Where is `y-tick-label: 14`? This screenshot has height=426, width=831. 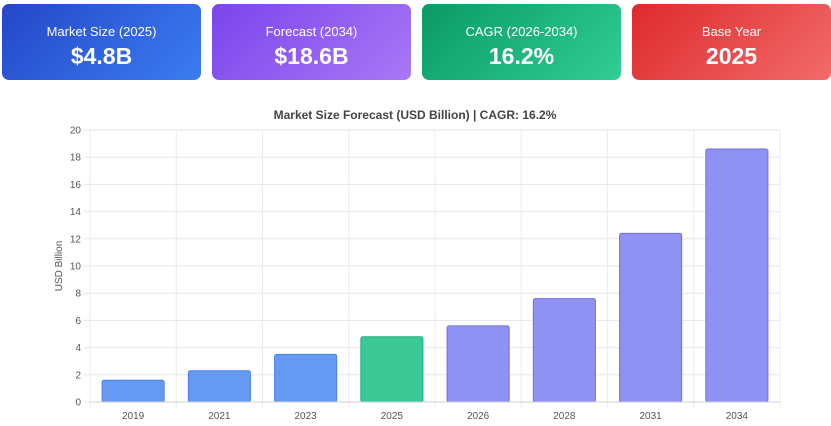 y-tick-label: 14 is located at coordinates (76, 212).